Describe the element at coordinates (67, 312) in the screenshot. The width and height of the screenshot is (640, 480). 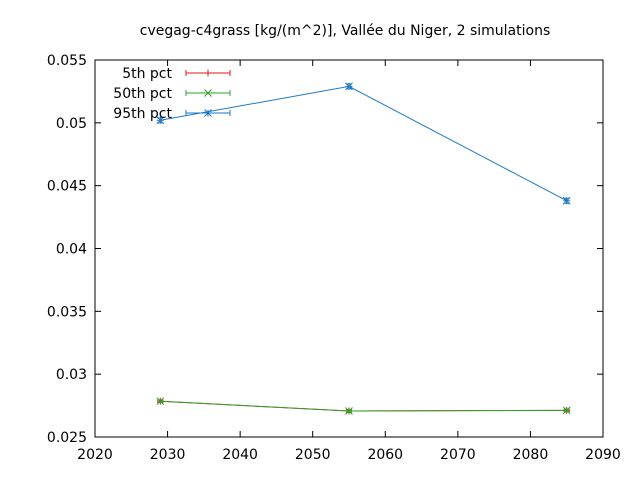
I see `y-tick-label: 0.035` at that location.